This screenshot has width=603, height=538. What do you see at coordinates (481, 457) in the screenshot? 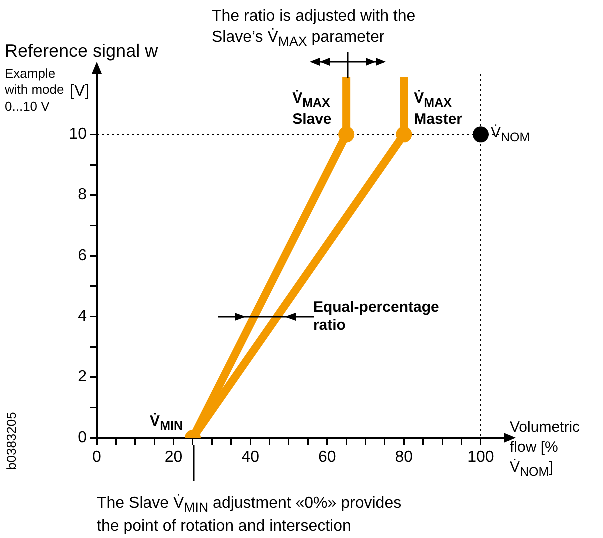
I see `x-tick-label: 100` at bounding box center [481, 457].